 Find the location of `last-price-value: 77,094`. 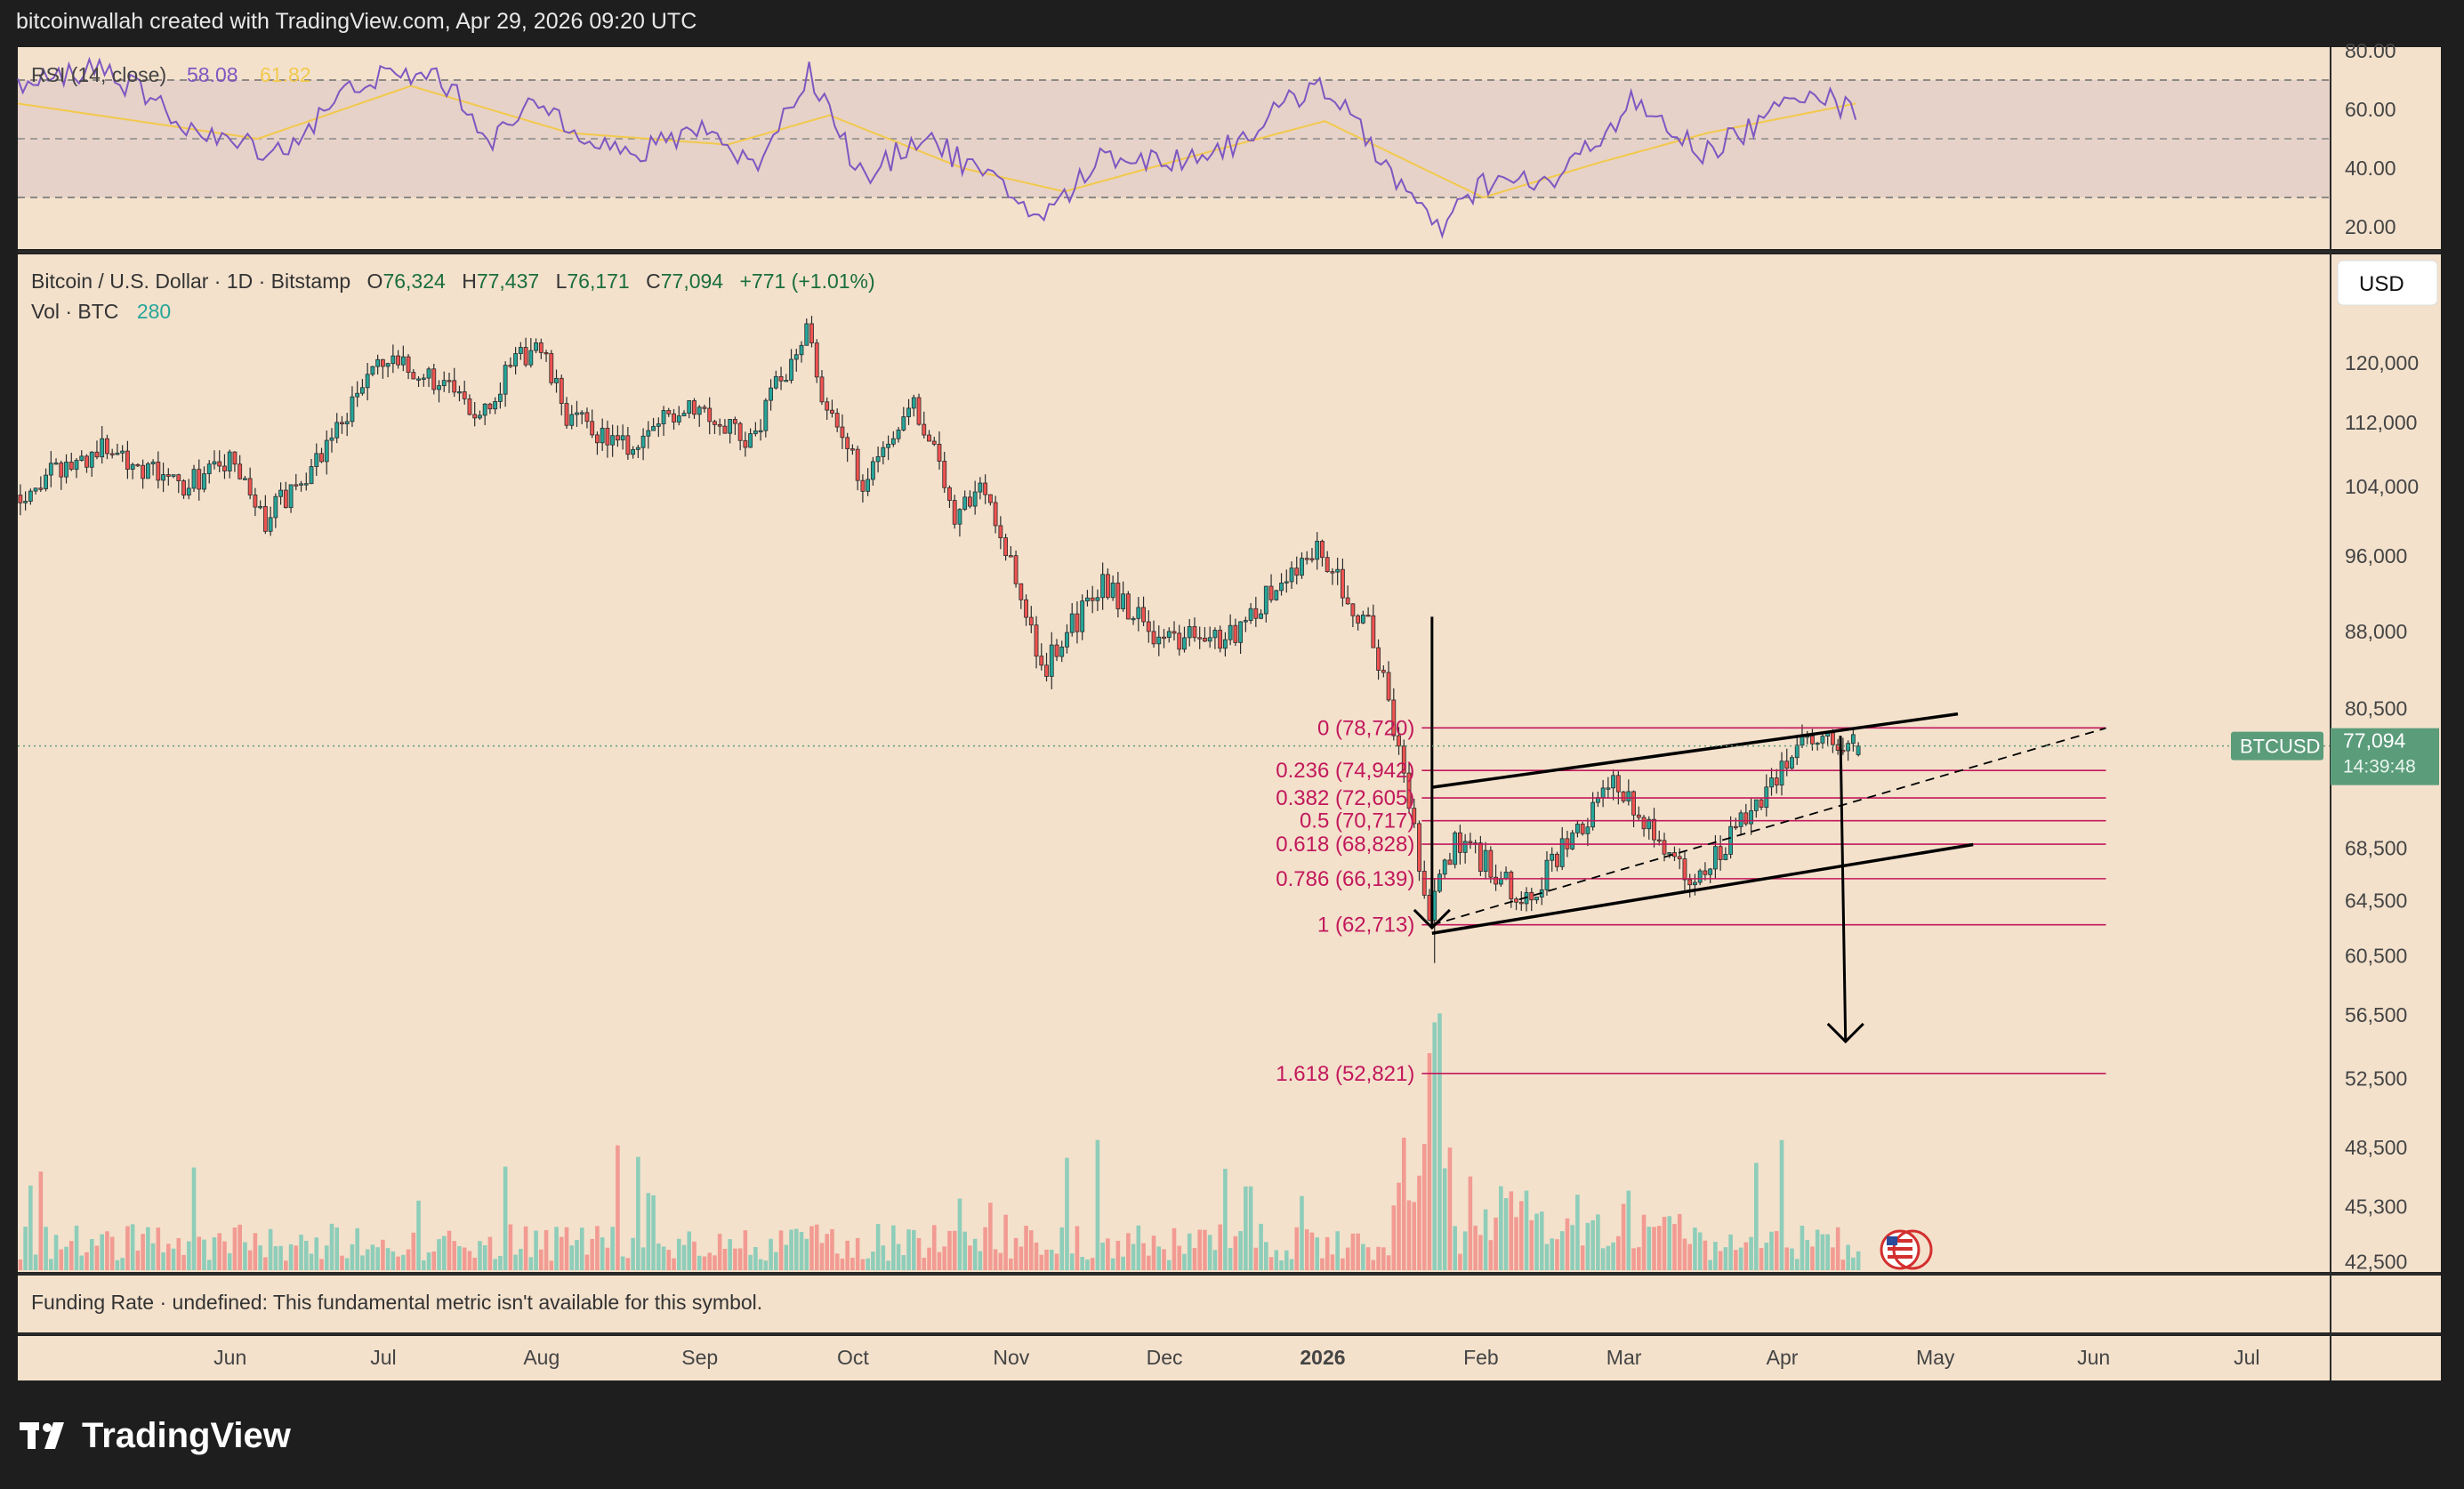

last-price-value: 77,094 is located at coordinates (2374, 741).